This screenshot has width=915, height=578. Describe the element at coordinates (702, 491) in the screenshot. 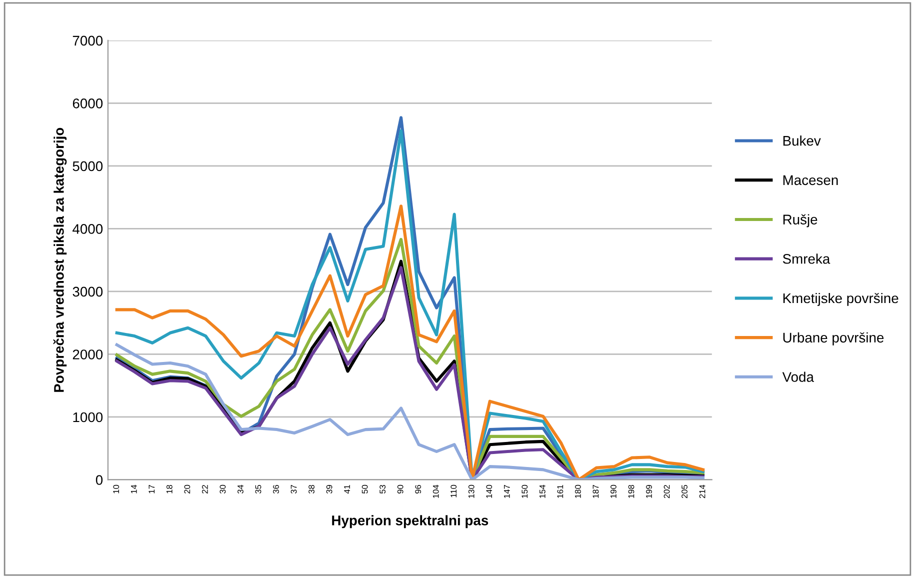

I see `x-tick-label: 214` at that location.